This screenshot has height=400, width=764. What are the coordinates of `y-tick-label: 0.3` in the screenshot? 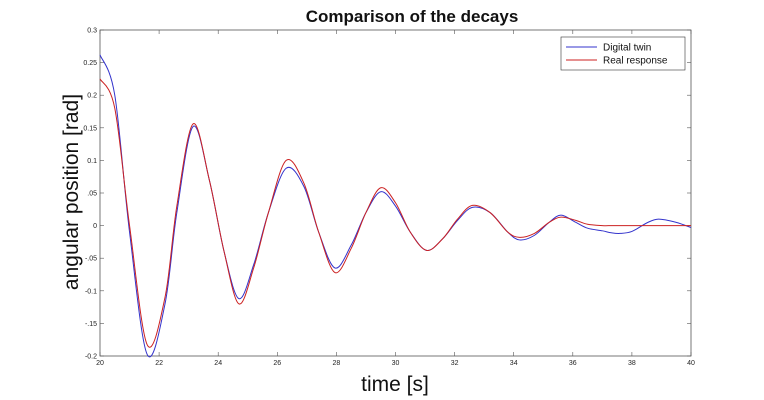 It's located at (92, 31).